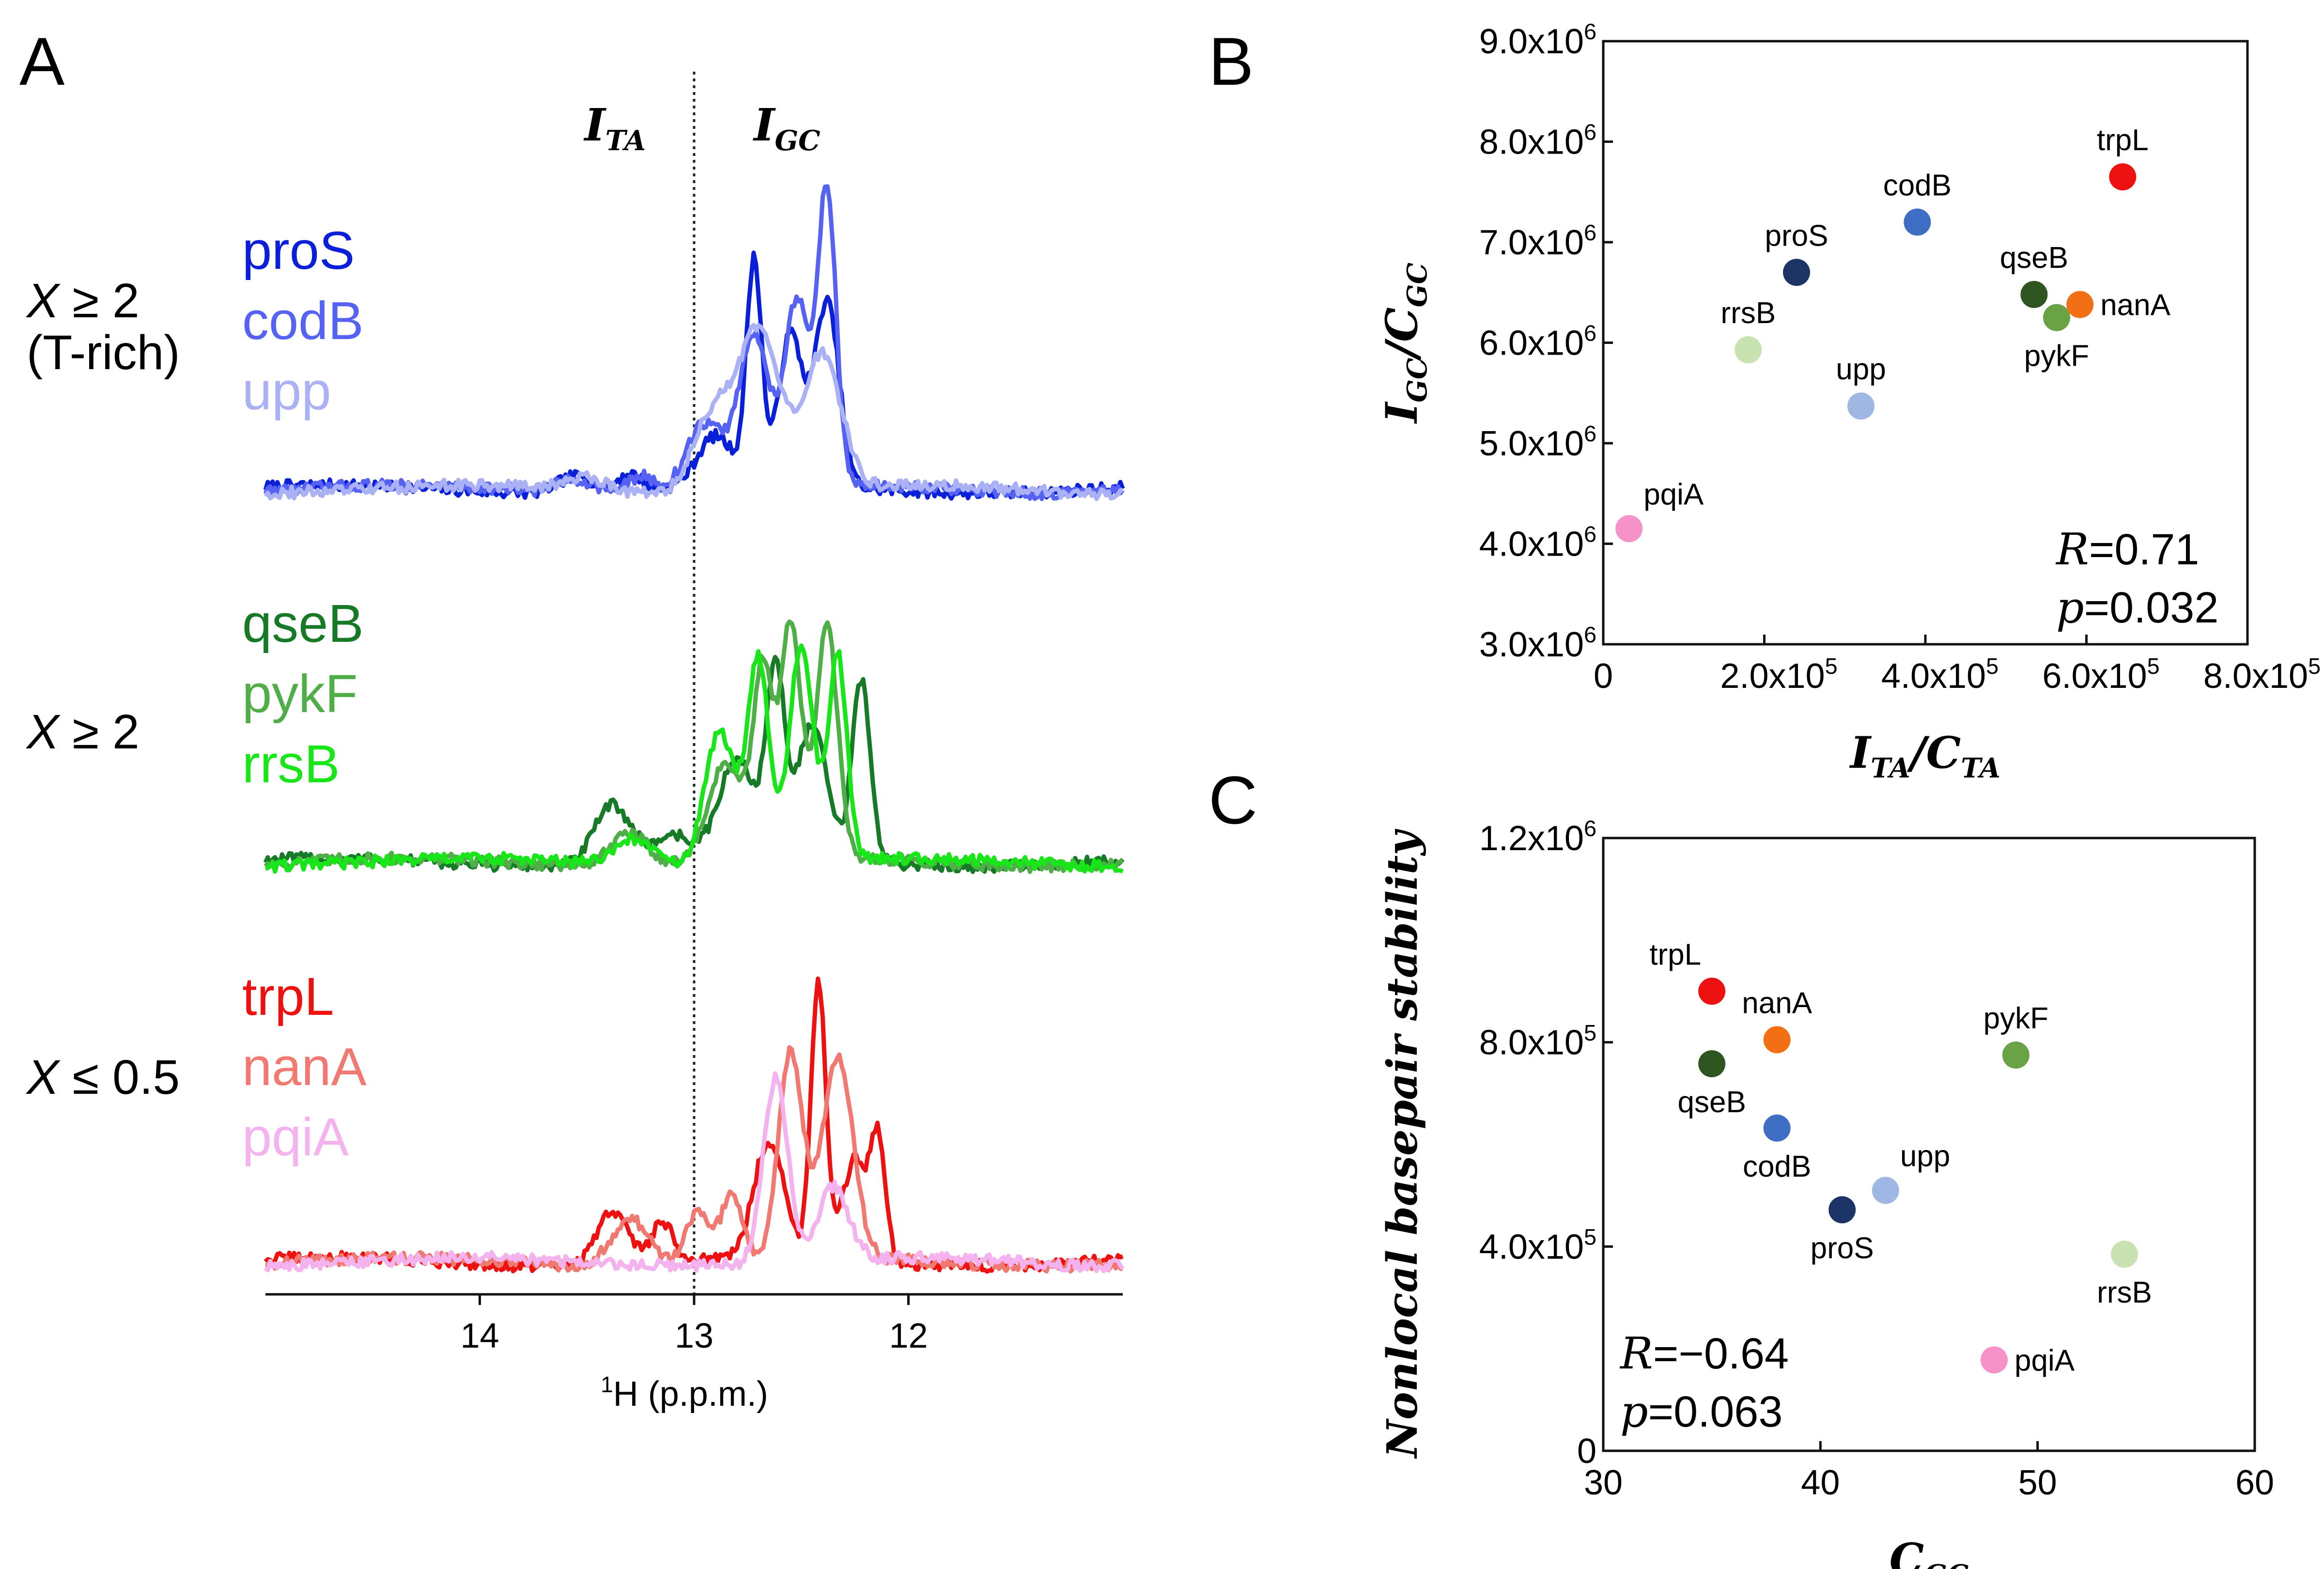  I want to click on panel-b-x-axis-label-main: I, so click(1860, 752).